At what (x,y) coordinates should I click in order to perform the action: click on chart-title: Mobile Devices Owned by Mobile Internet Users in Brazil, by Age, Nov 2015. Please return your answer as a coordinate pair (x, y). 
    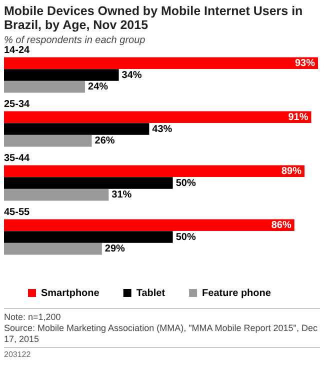
    Looking at the image, I should click on (154, 18).